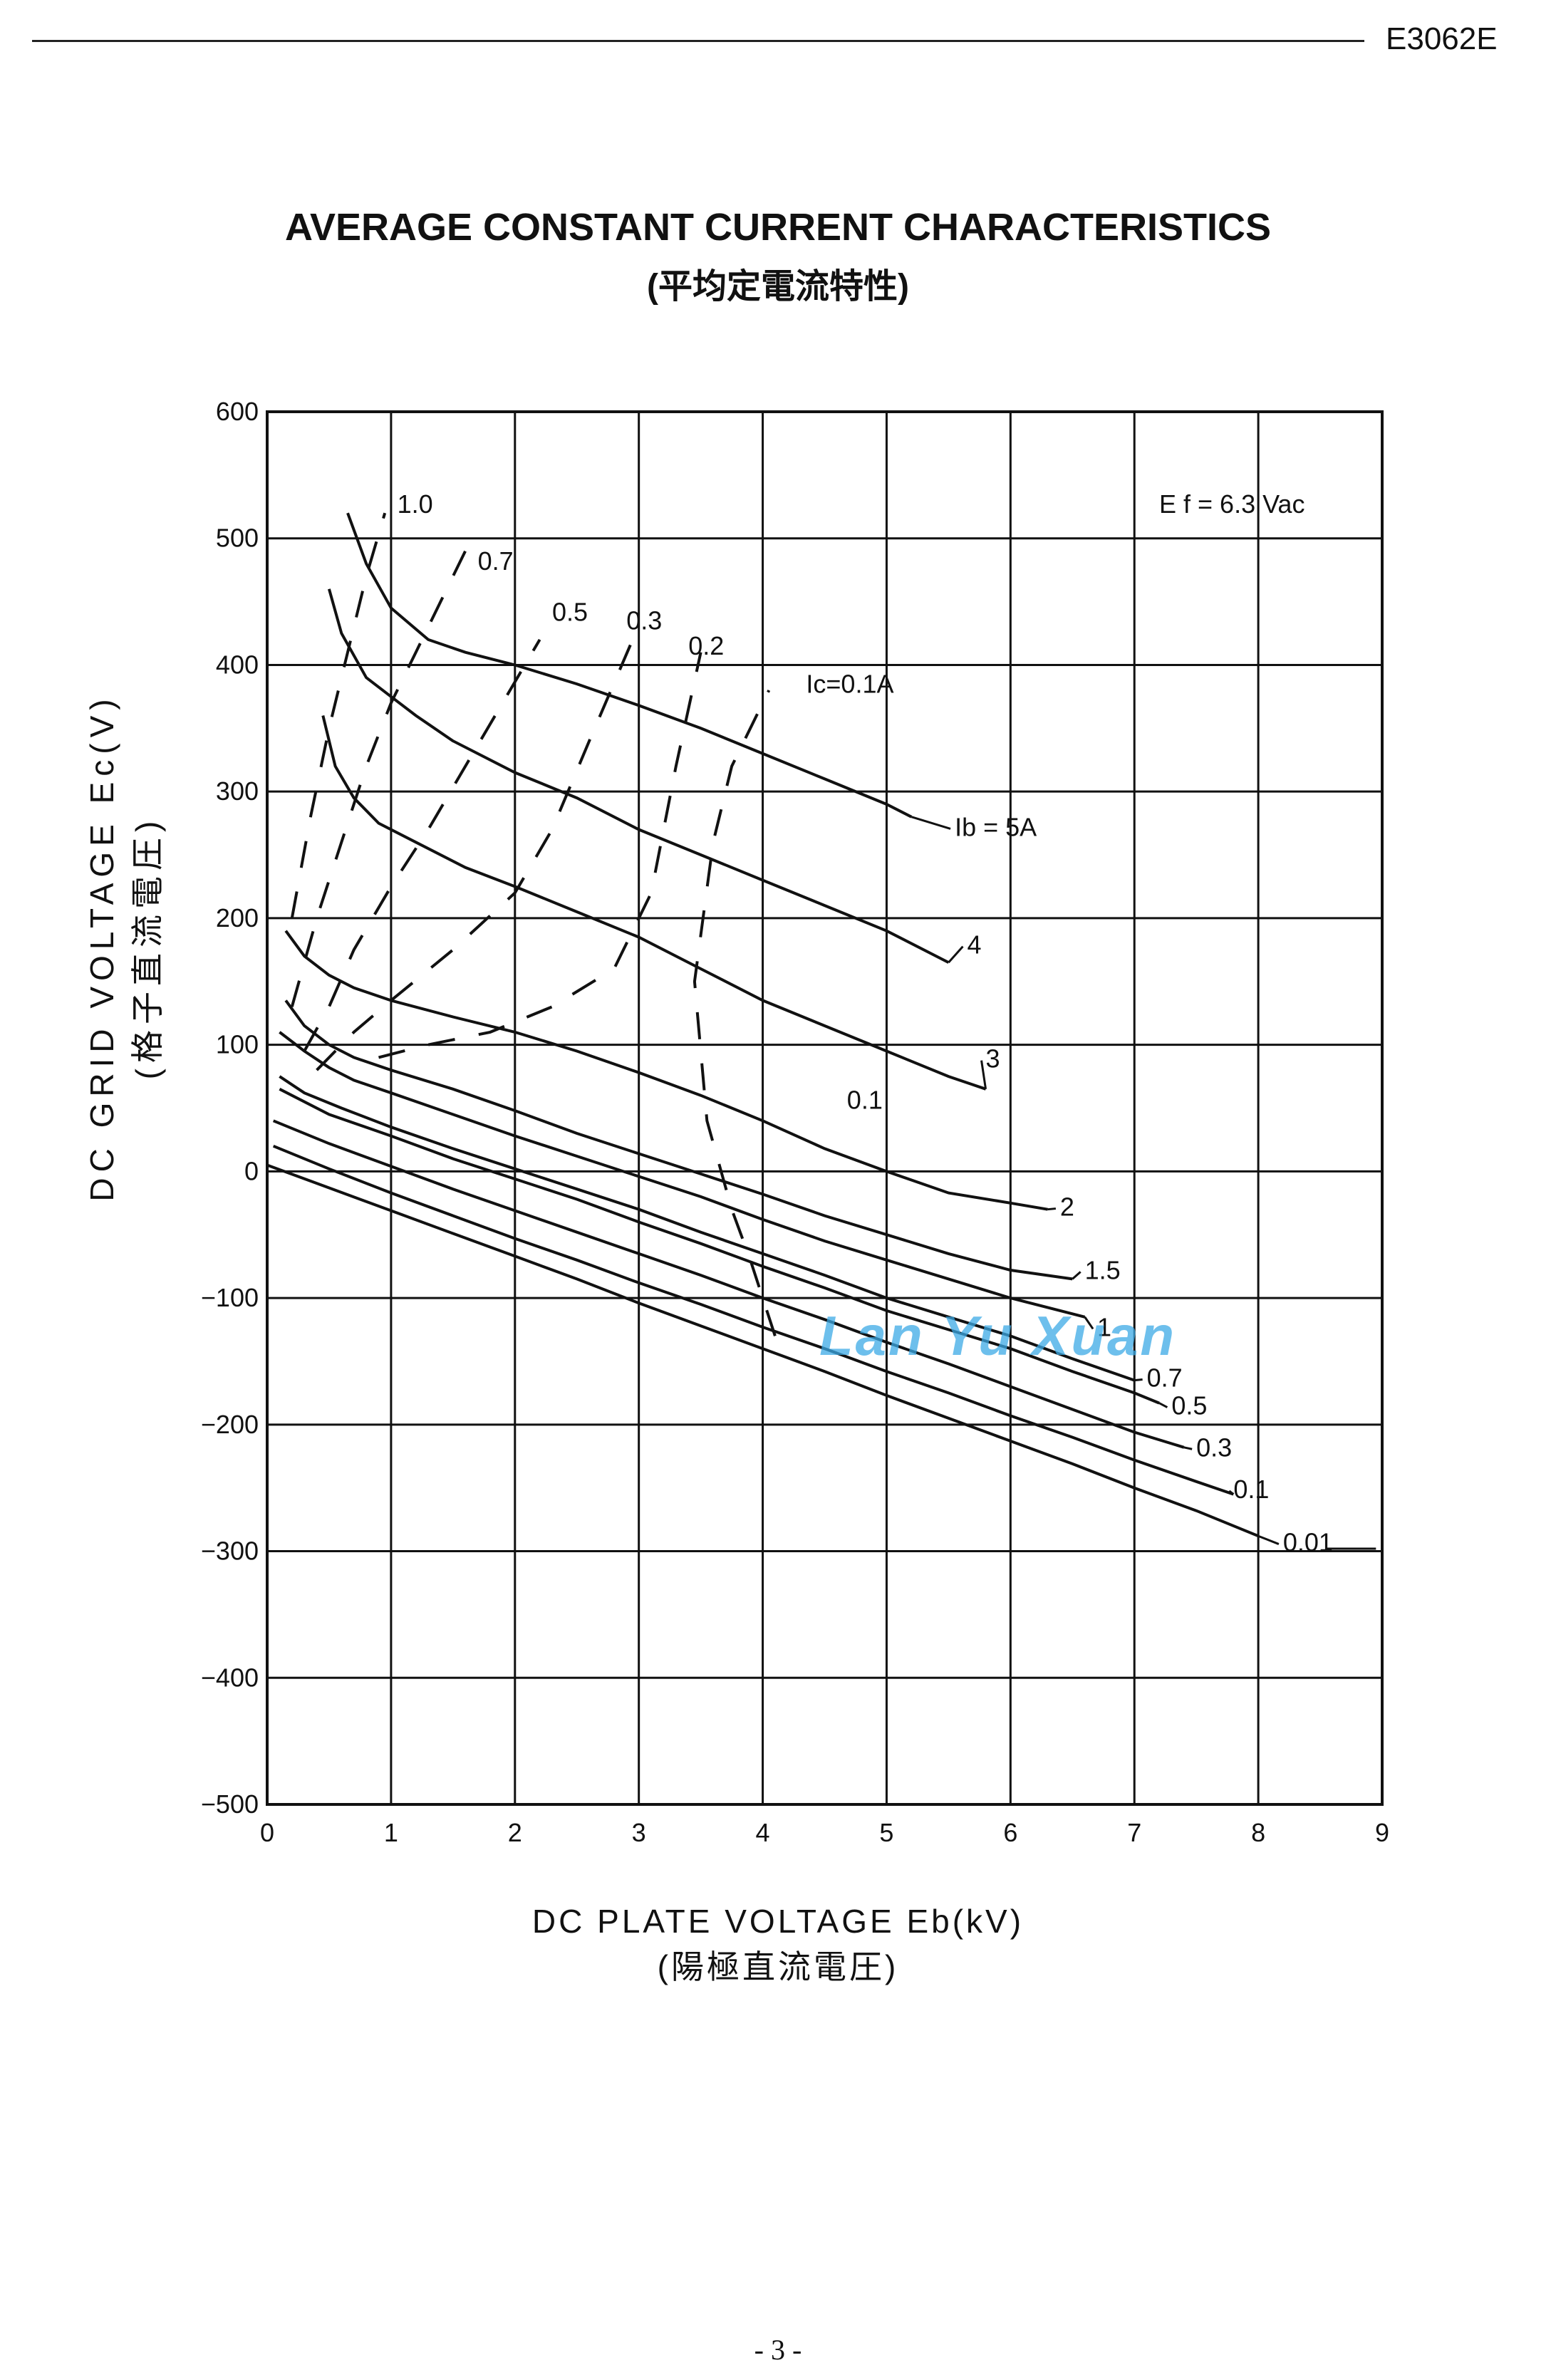 The width and height of the screenshot is (1556, 2380). Describe the element at coordinates (993, 1059) in the screenshot. I see `plate-current-label: 3` at that location.